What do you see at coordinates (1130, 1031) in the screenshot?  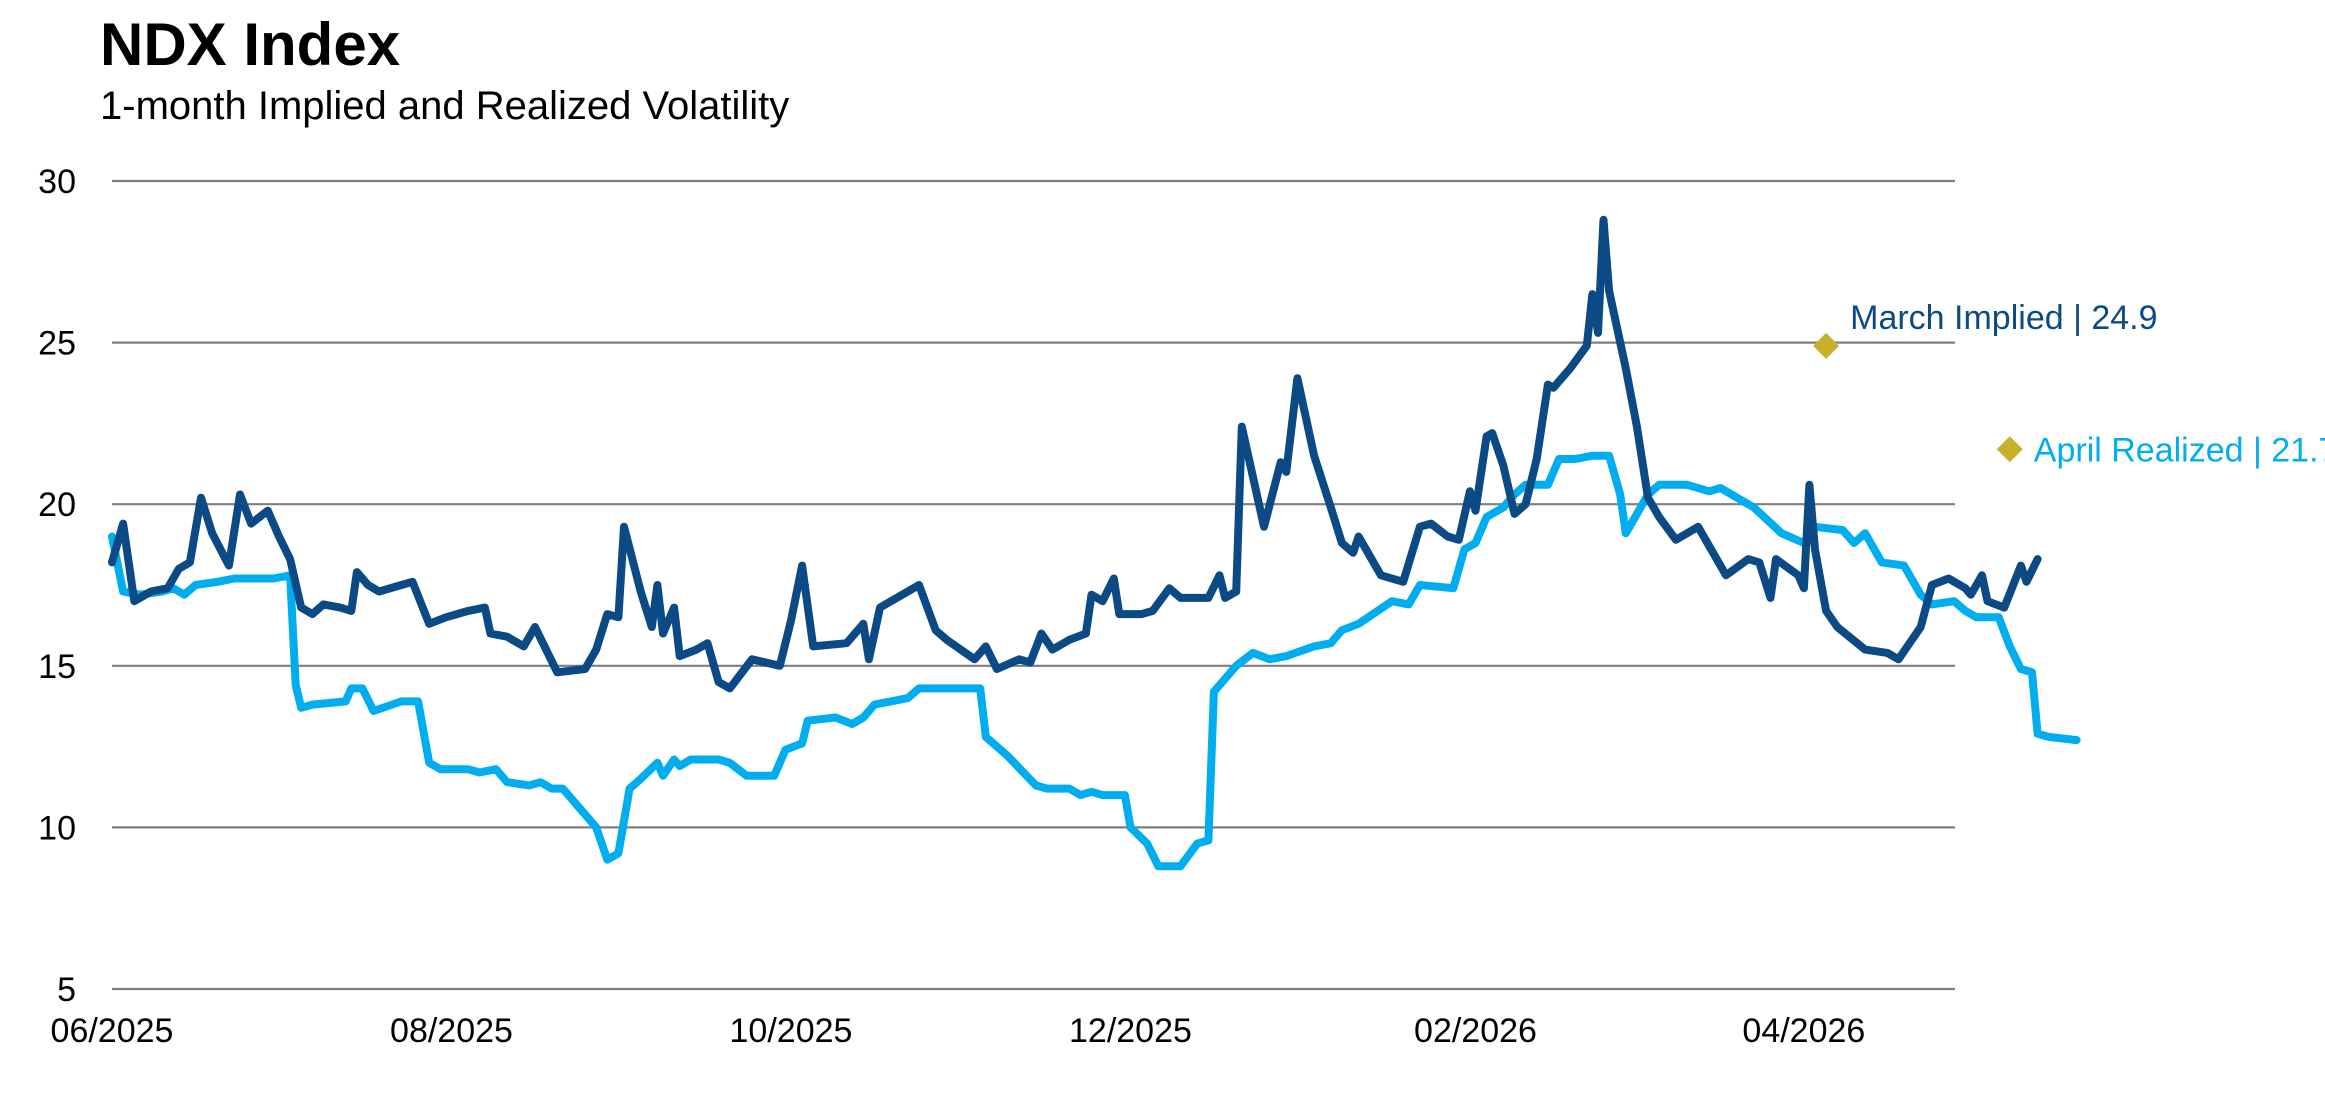 I see `x-tick-label: 12/2025` at bounding box center [1130, 1031].